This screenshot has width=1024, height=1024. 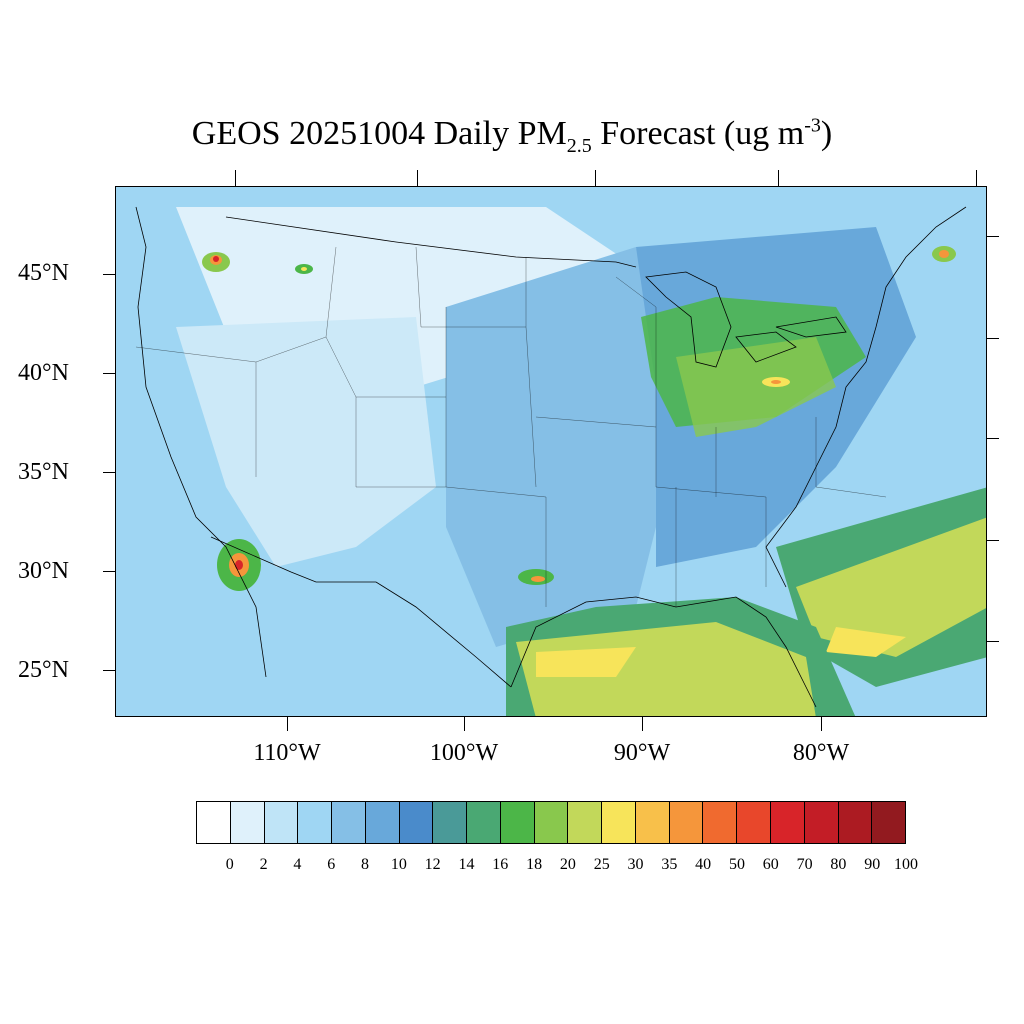 What do you see at coordinates (776, 382) in the screenshot?
I see `pennsylvania-hotspot-core` at bounding box center [776, 382].